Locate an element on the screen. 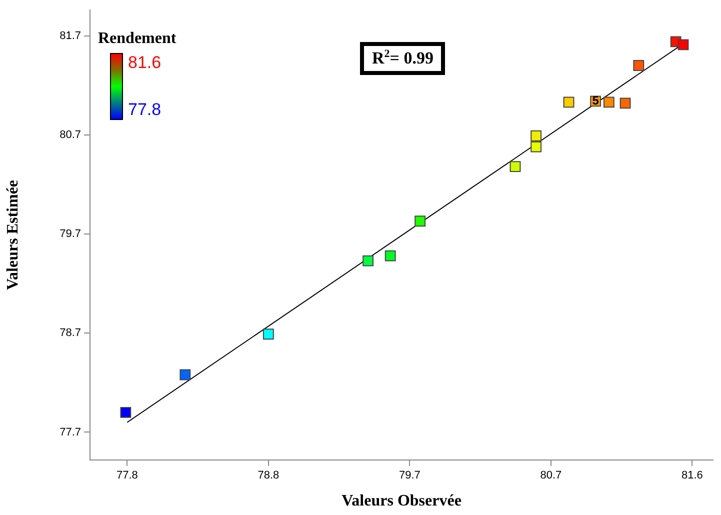  x-tick-label: 80.7 is located at coordinates (551, 476).